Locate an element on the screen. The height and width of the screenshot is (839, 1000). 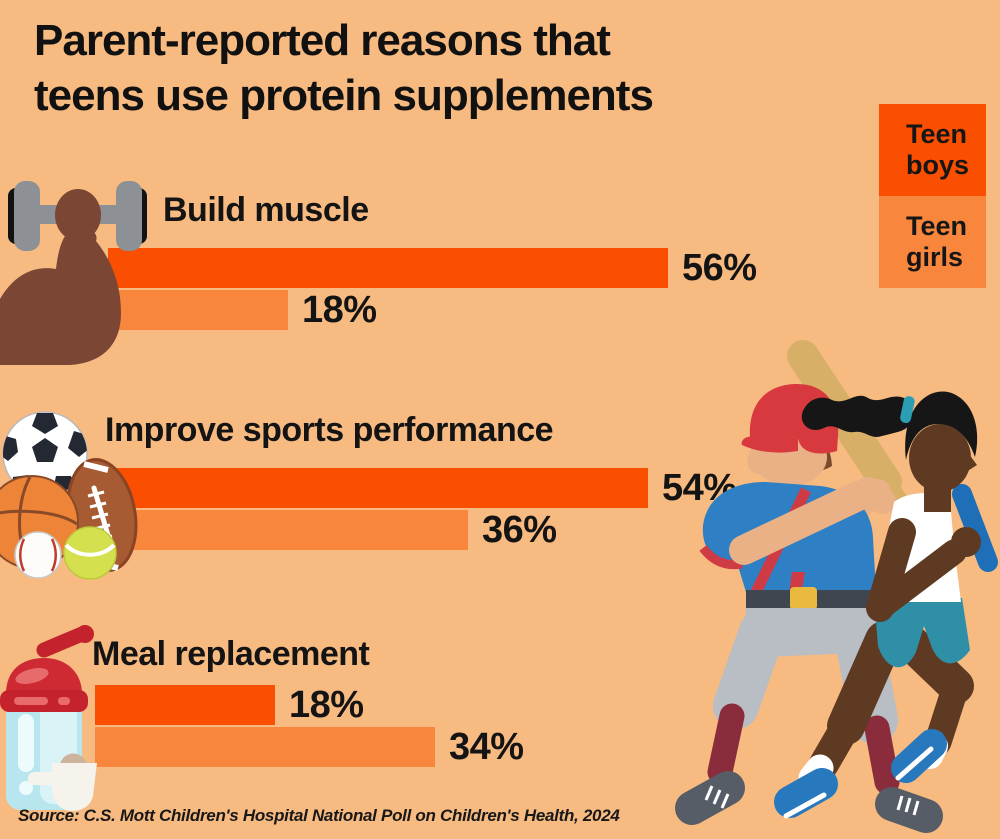
value-label-build-muscle-teen-boys: 56% is located at coordinates (719, 268).